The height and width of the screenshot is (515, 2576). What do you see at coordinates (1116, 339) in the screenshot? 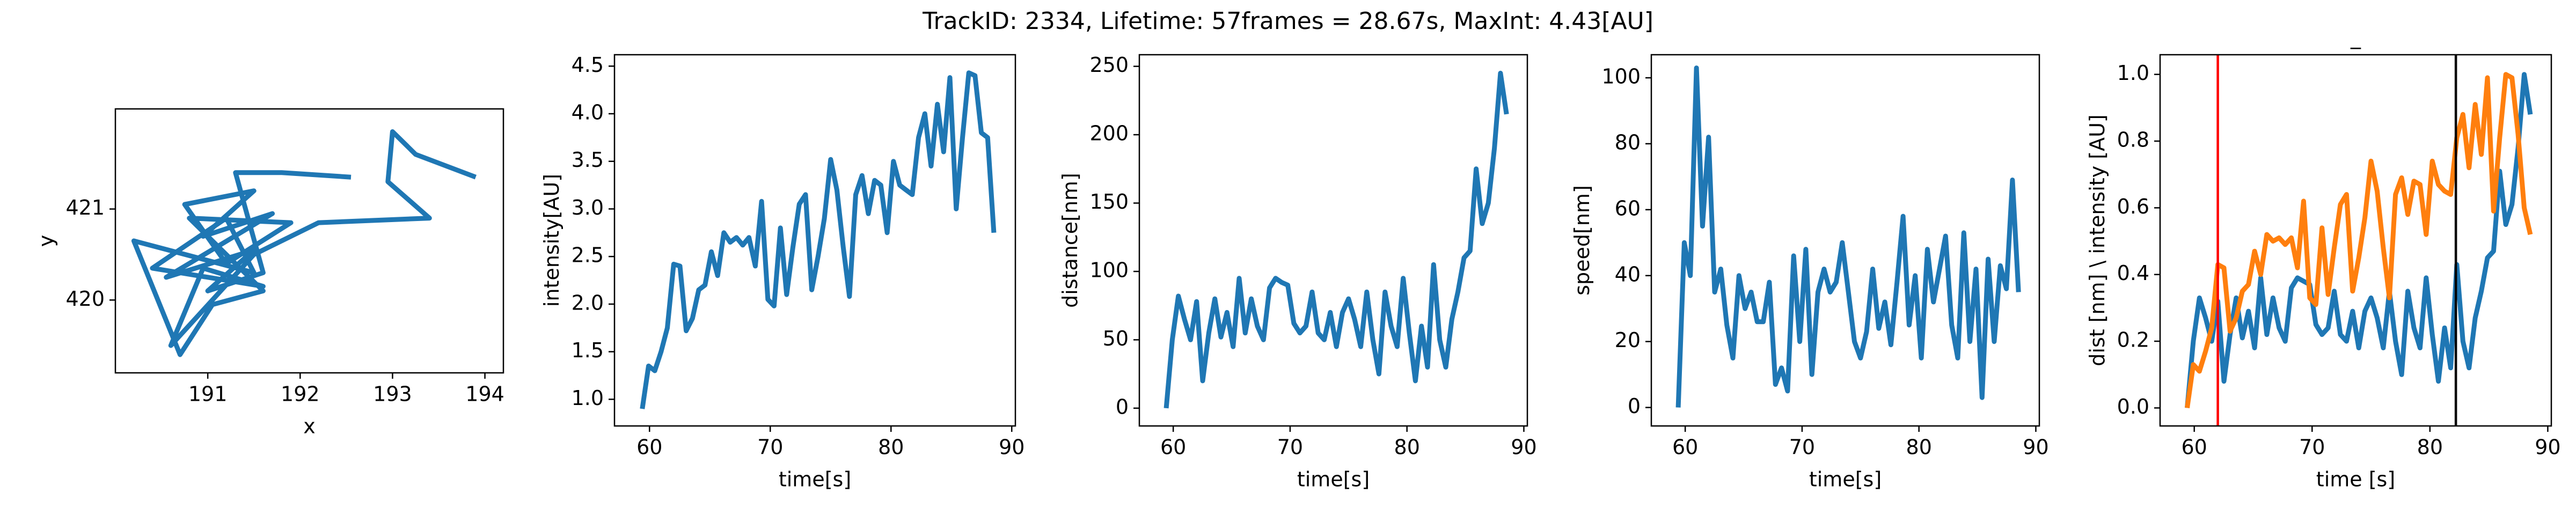
I see `y-tick-label: 50` at bounding box center [1116, 339].